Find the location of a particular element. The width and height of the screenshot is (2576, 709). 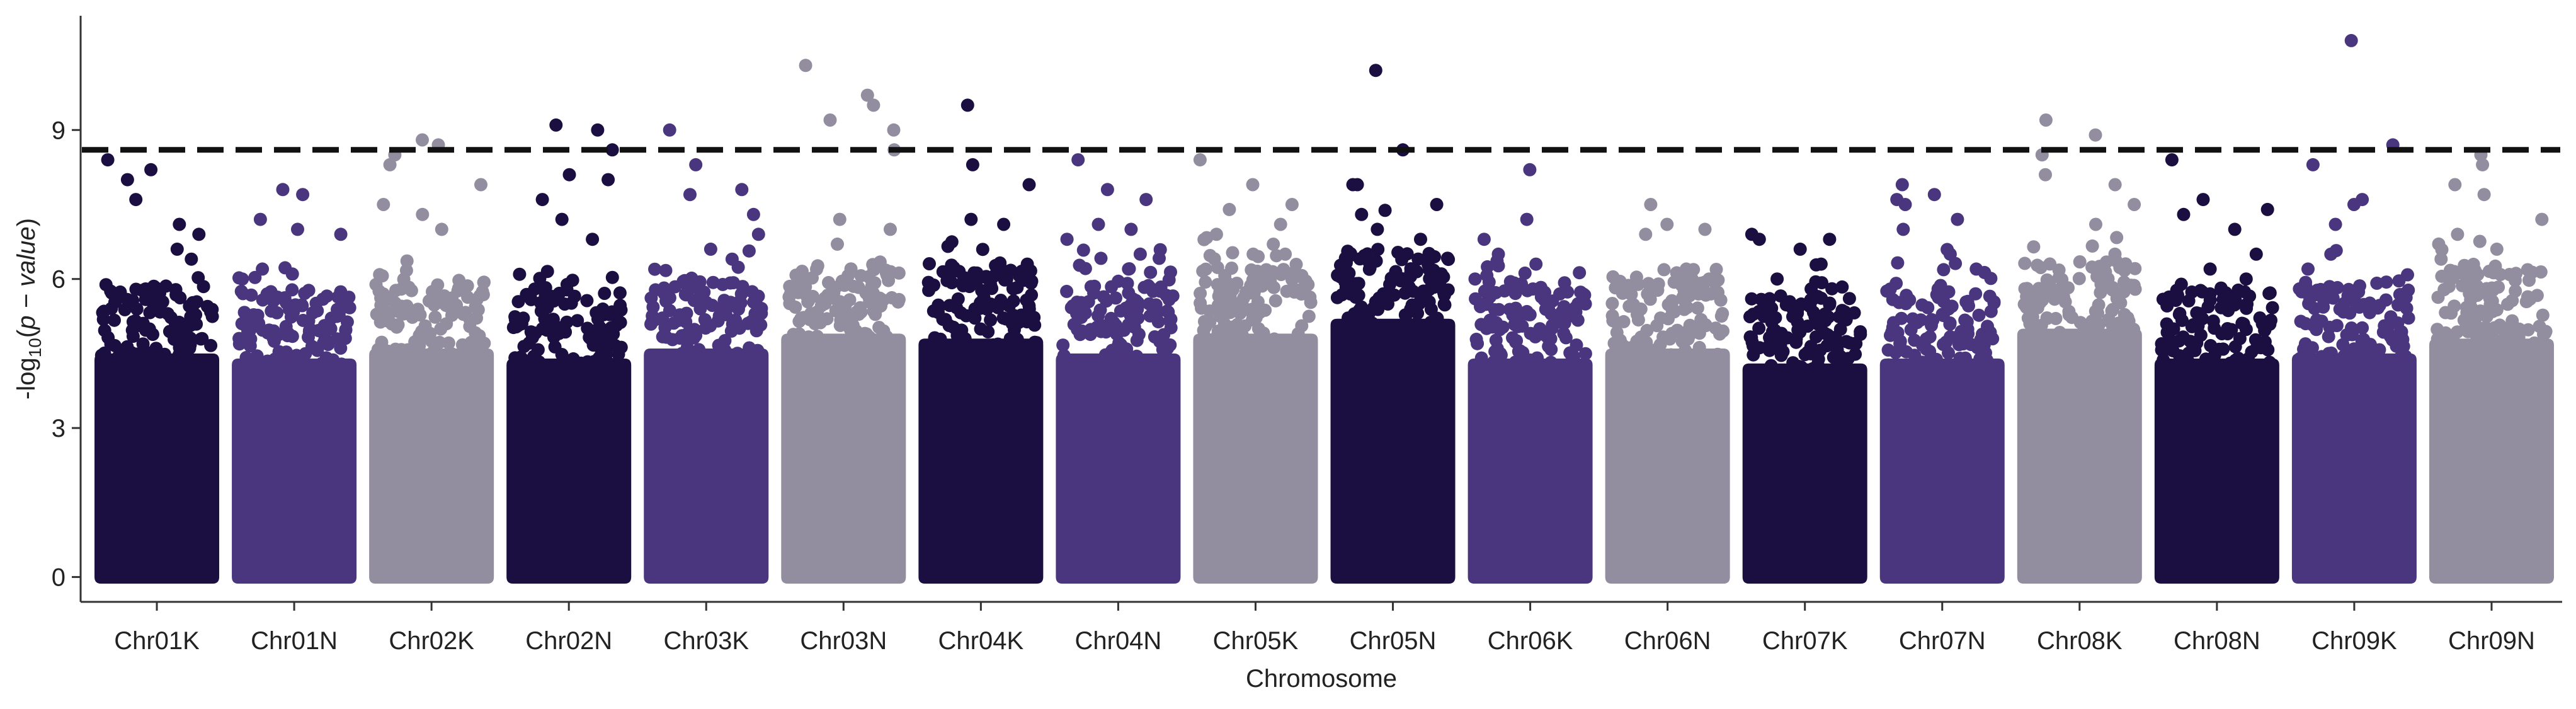

point-cluster-chr06n is located at coordinates (1667, 466).